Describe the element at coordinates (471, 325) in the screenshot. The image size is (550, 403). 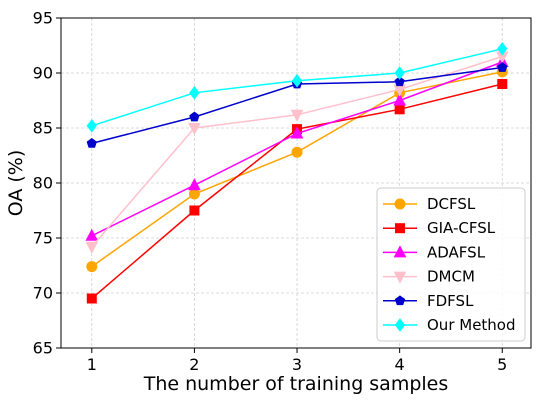
I see `legend-label: Our Method` at that location.